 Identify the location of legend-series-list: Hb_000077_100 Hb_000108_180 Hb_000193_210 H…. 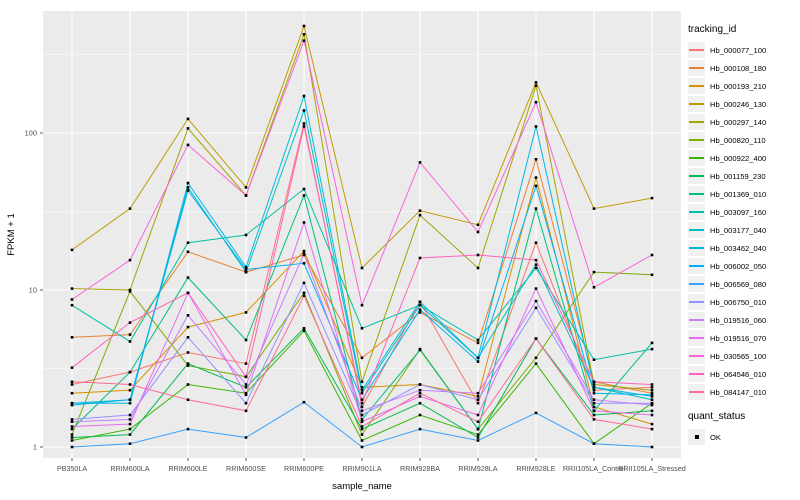
(744, 221).